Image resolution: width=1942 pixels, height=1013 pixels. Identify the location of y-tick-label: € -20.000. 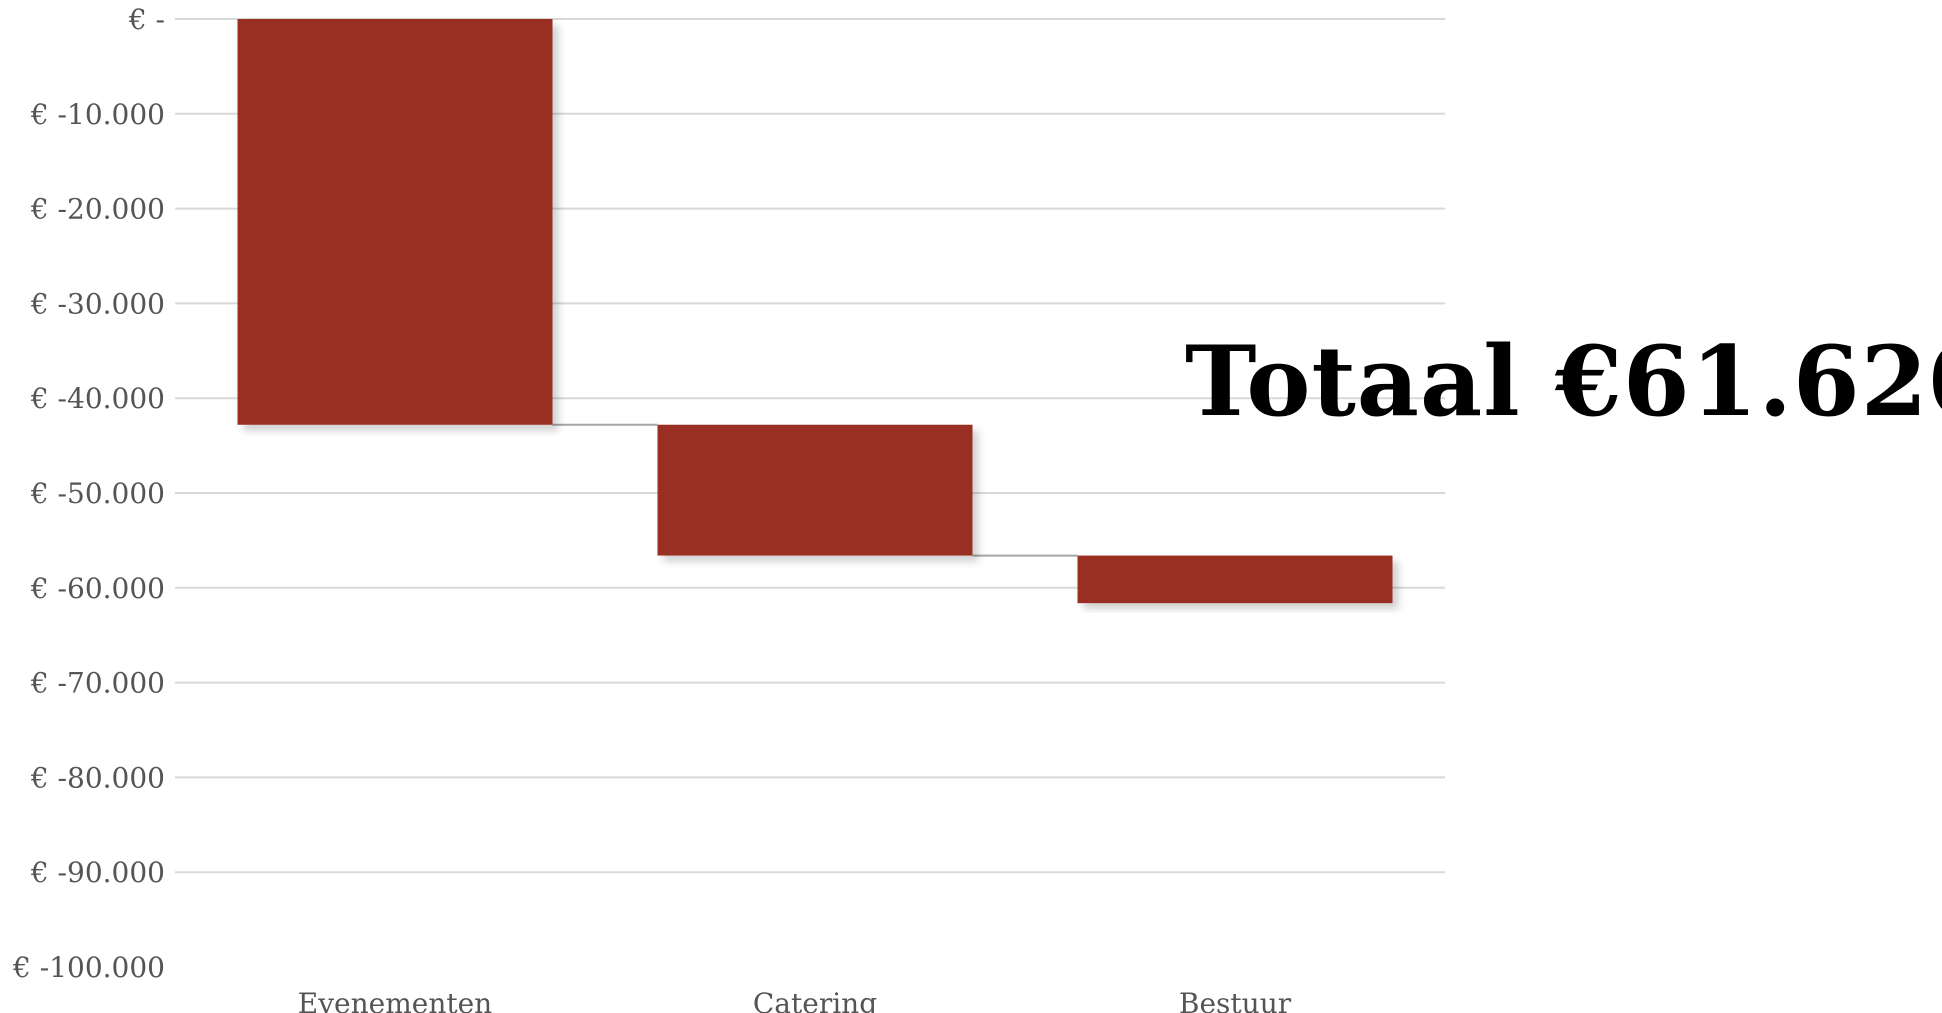
(97, 209).